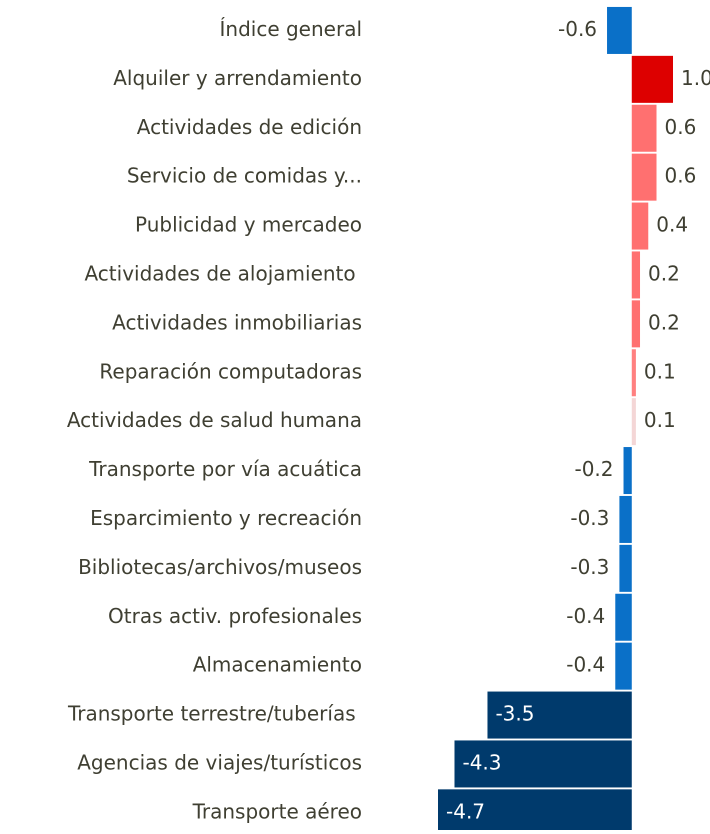  Describe the element at coordinates (249, 127) in the screenshot. I see `category-label: Actividades de edición` at that location.